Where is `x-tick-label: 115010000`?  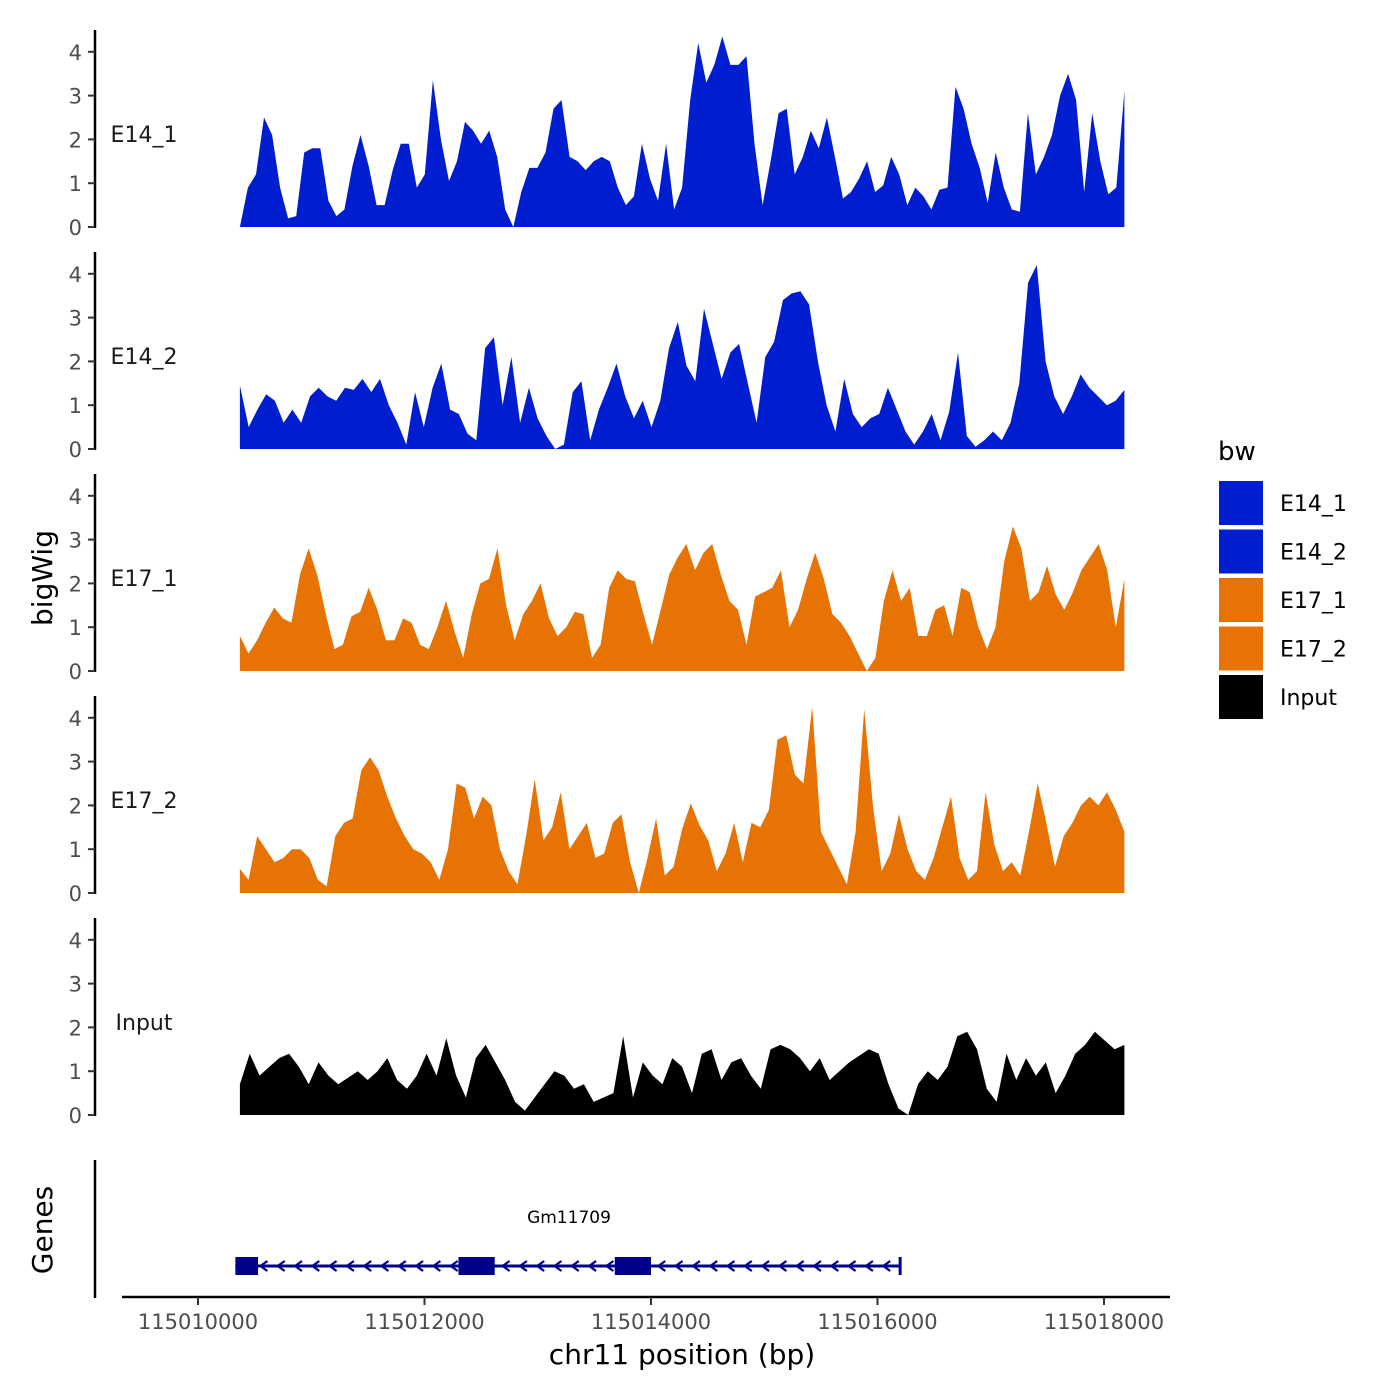 x-tick-label: 115010000 is located at coordinates (198, 1322).